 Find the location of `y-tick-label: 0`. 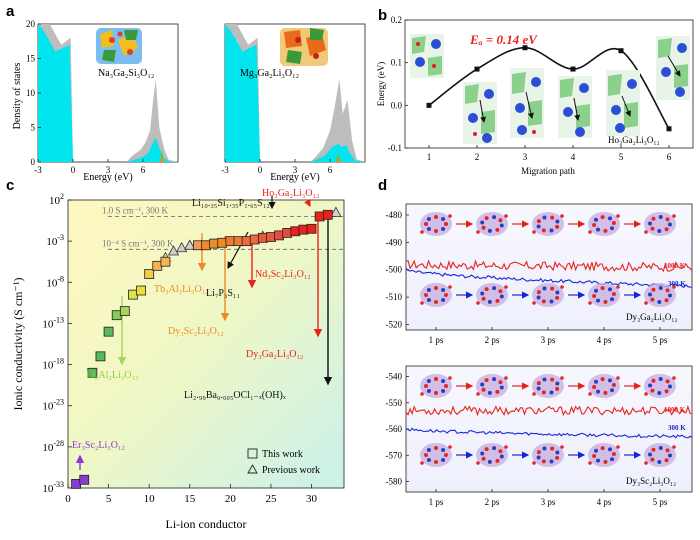

y-tick-label: 0 is located at coordinates (33, 162).